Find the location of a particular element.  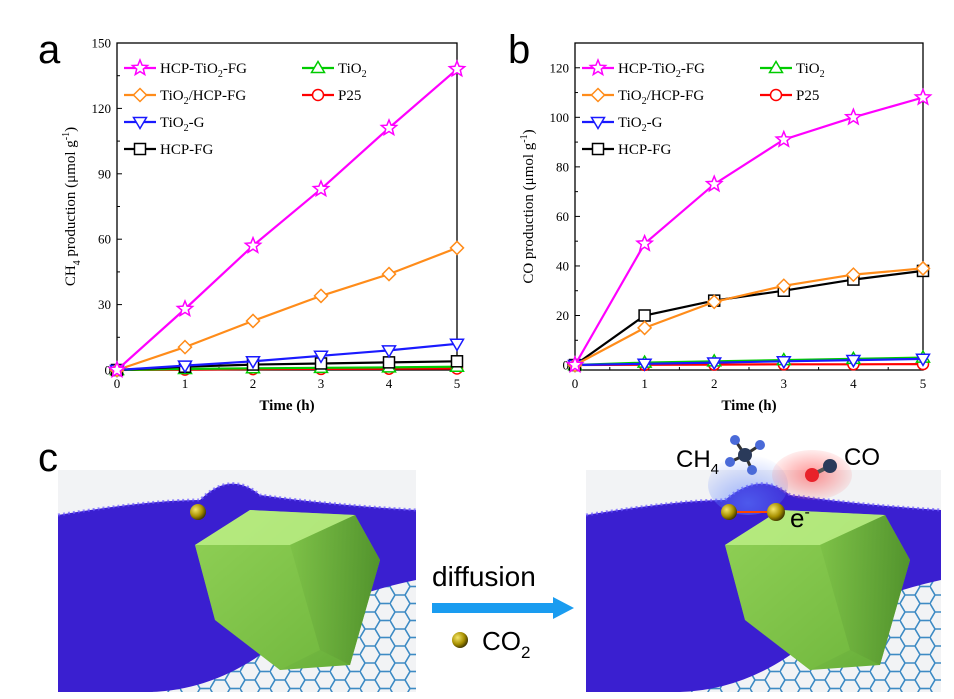

scene-right: CH4 CO e- is located at coordinates (763, 563).